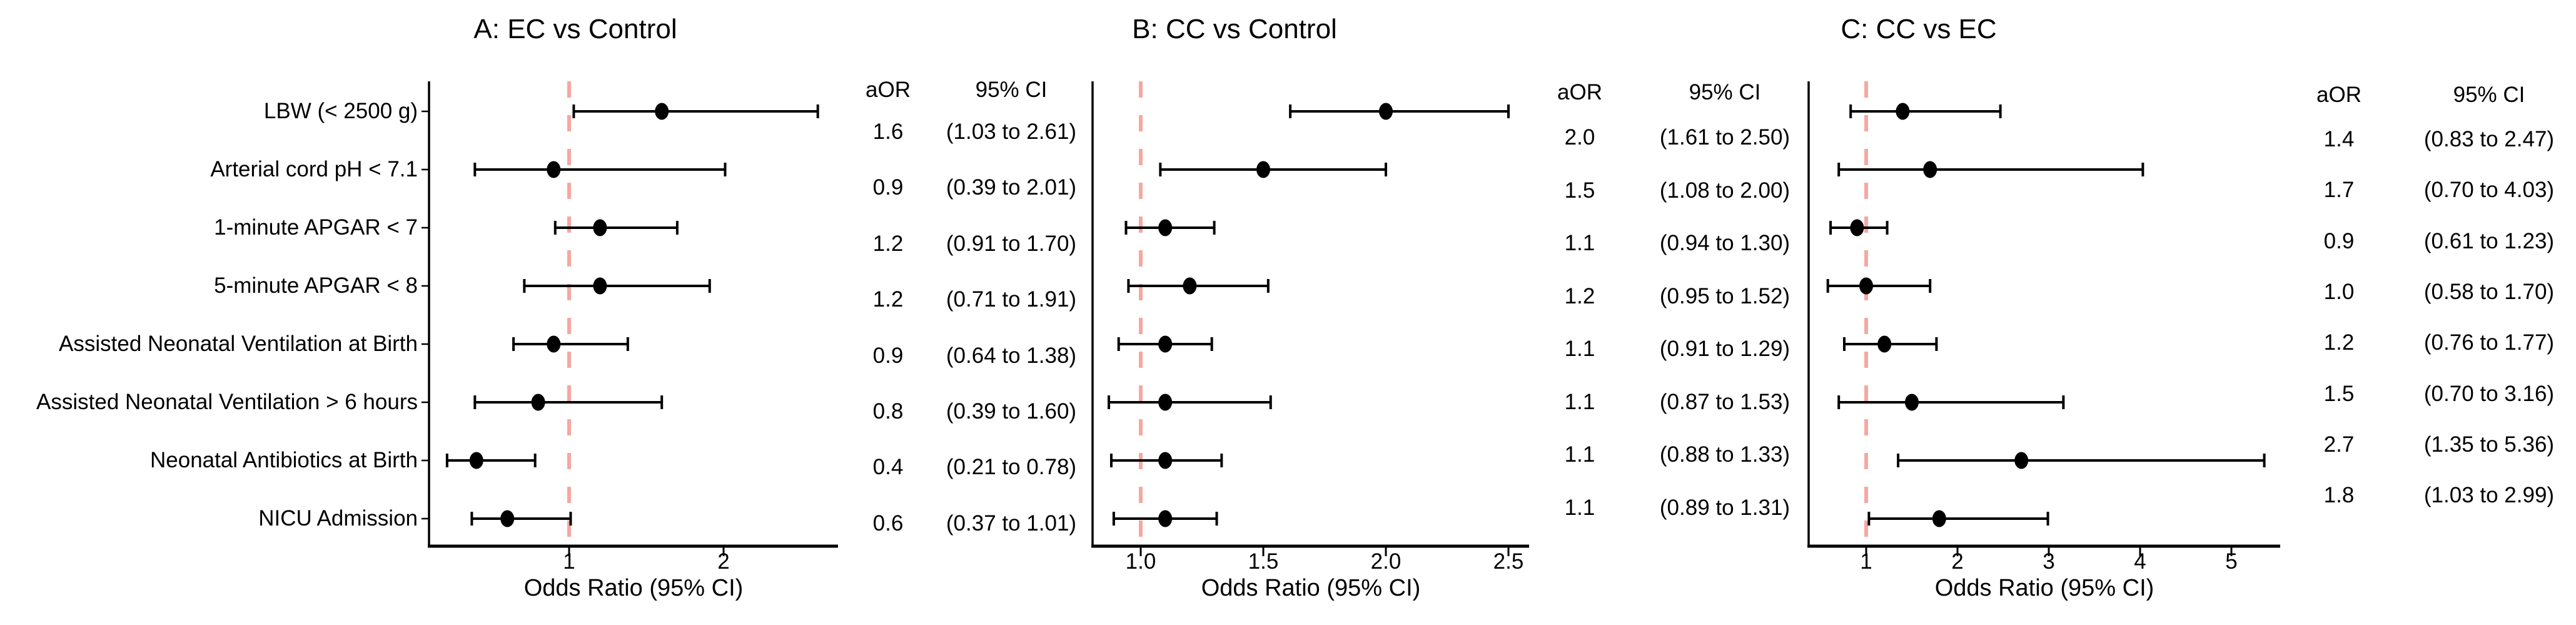  What do you see at coordinates (316, 285) in the screenshot?
I see `row-label-3: 5-minute APGAR < 8` at bounding box center [316, 285].